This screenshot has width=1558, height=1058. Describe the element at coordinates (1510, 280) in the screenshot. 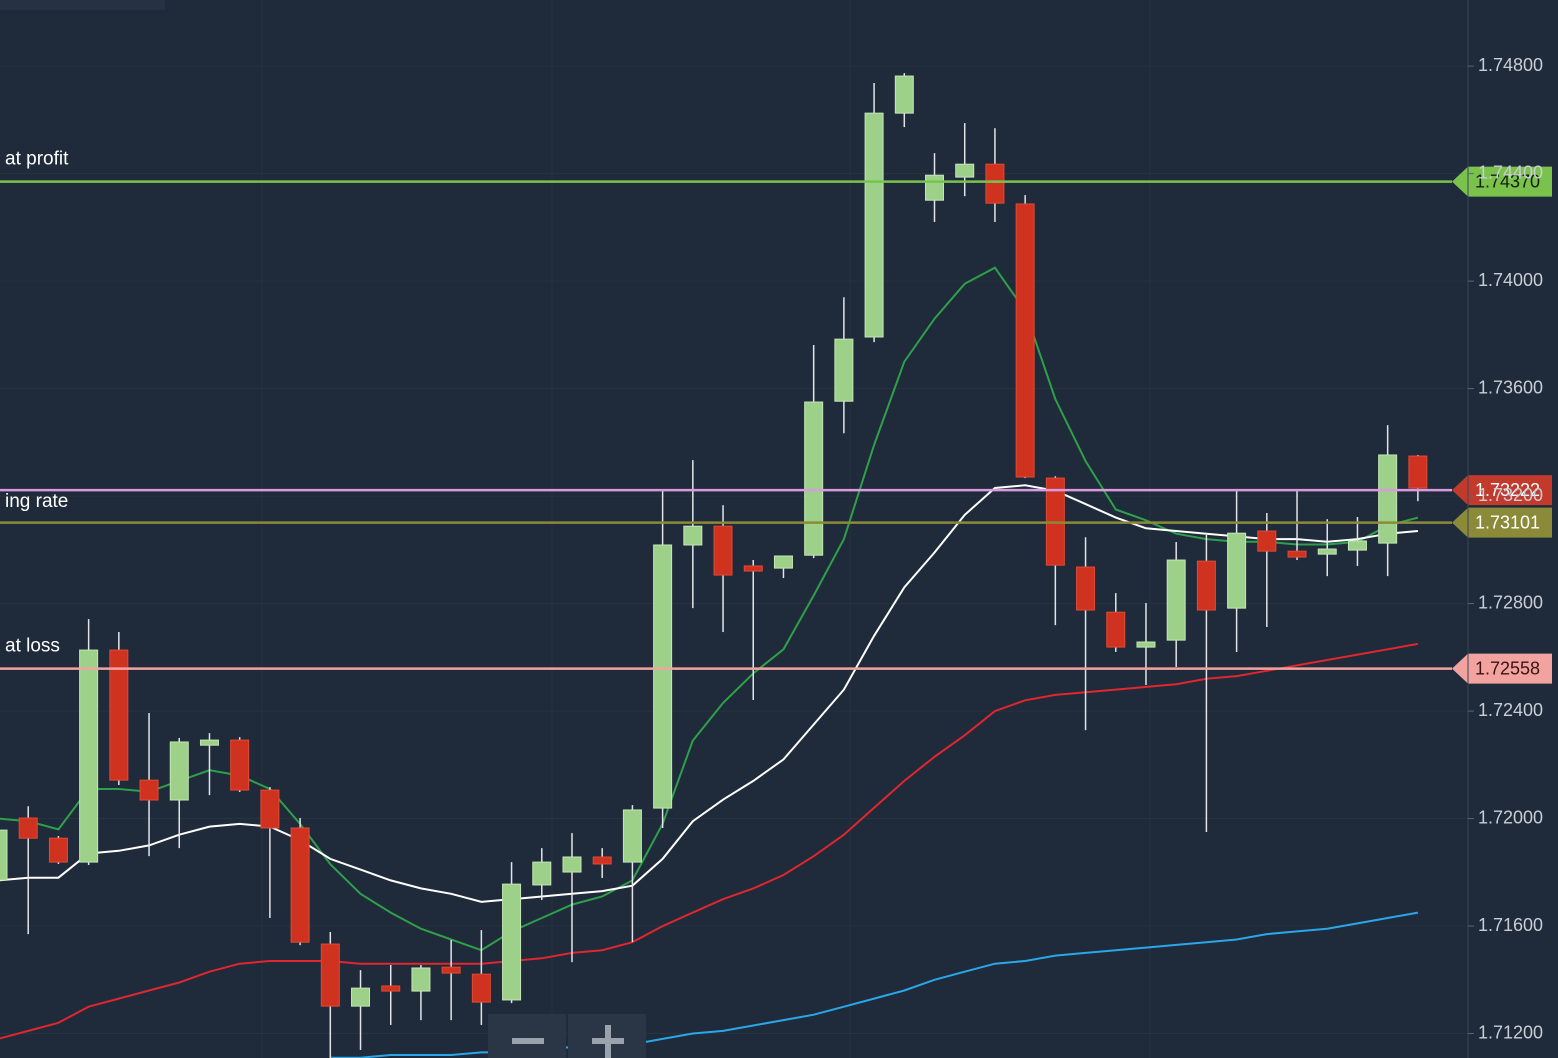

I see `y-tick-label: 1.74000` at that location.